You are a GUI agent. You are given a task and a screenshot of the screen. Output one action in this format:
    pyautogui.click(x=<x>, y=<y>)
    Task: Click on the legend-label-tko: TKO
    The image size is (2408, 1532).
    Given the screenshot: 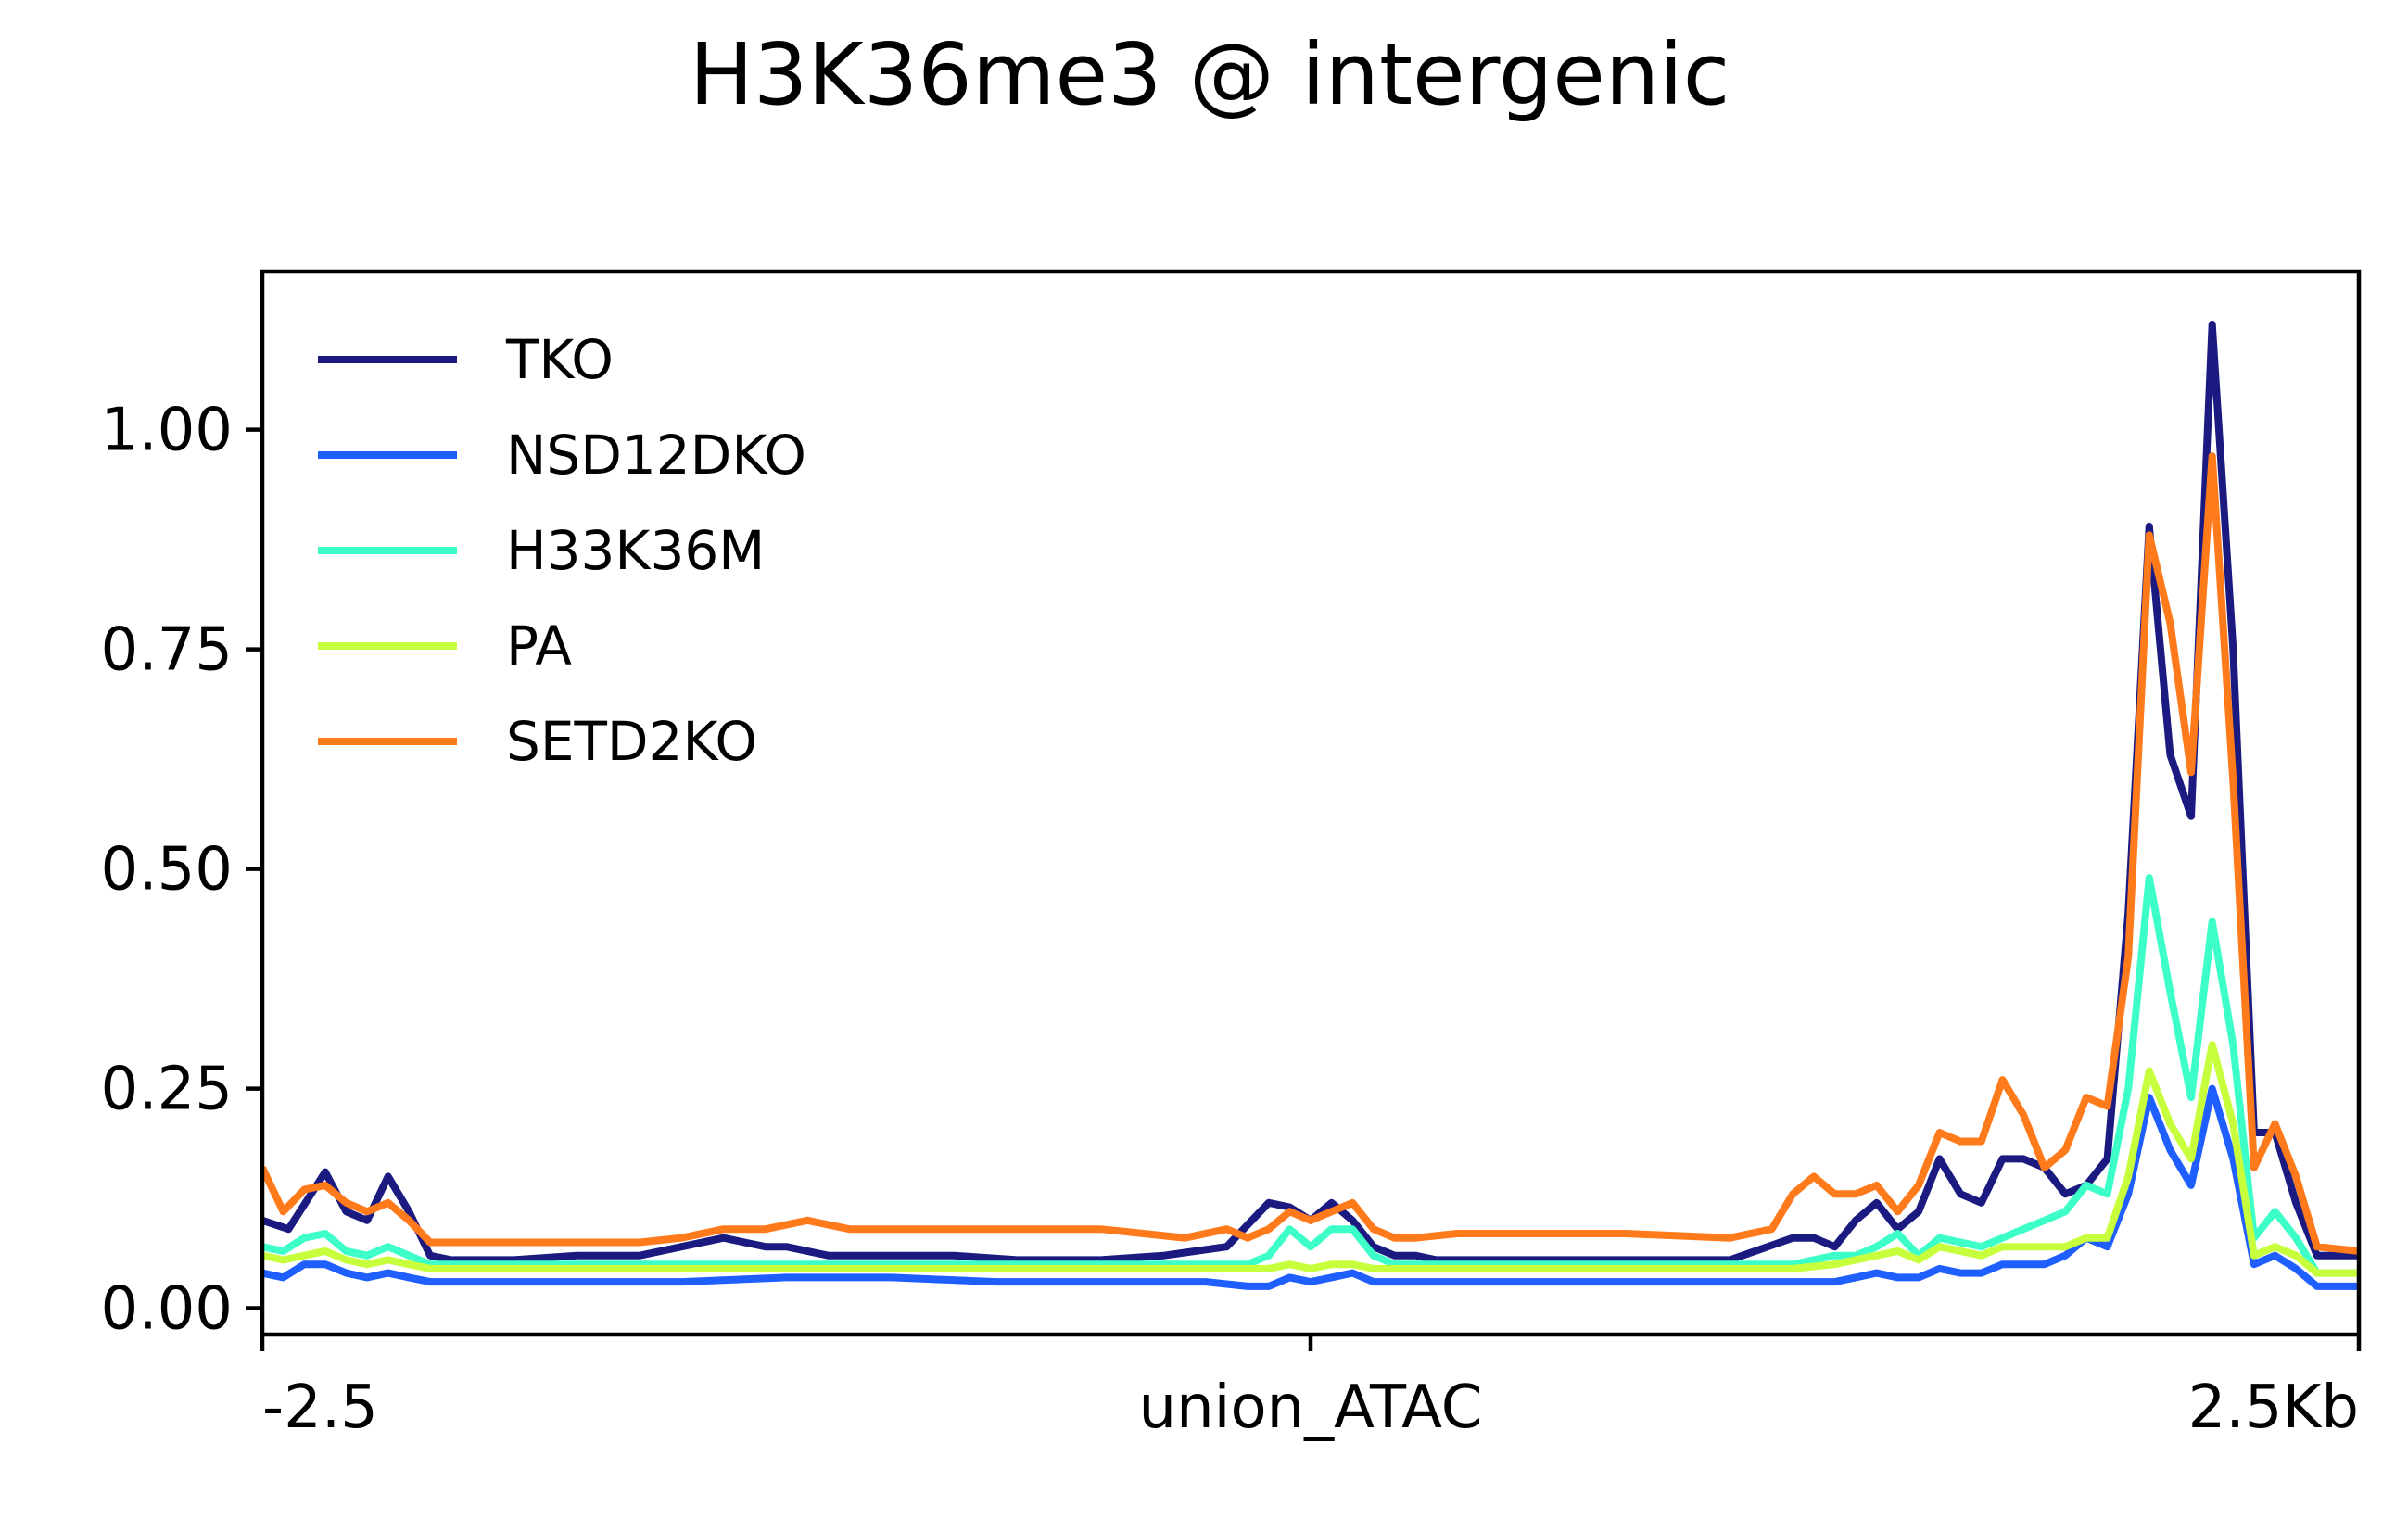 What is the action you would take?
    pyautogui.click(x=559, y=359)
    